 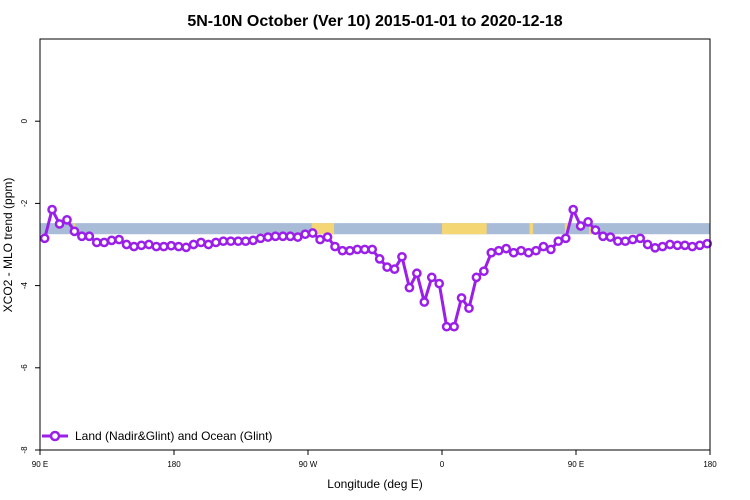 What do you see at coordinates (24, 203) in the screenshot?
I see `y-tick-label: -2` at bounding box center [24, 203].